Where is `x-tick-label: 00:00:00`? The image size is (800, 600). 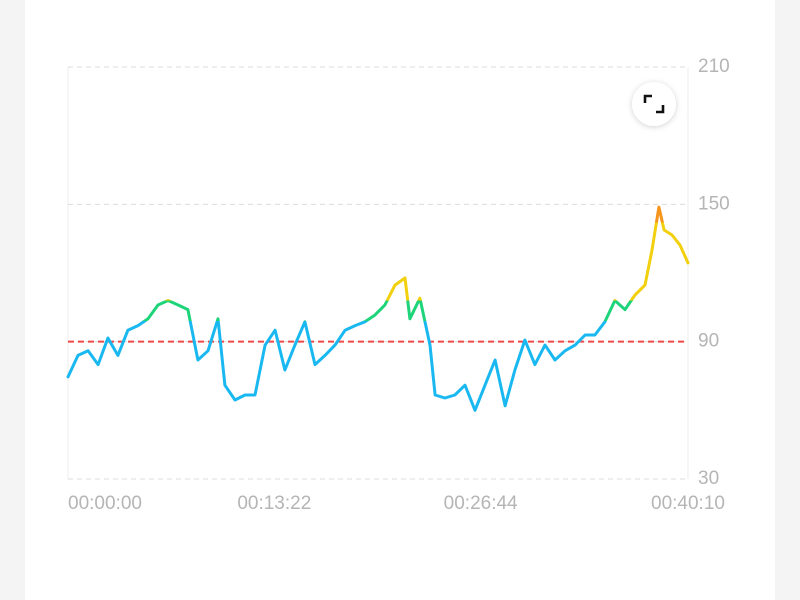 x-tick-label: 00:00:00 is located at coordinates (105, 503).